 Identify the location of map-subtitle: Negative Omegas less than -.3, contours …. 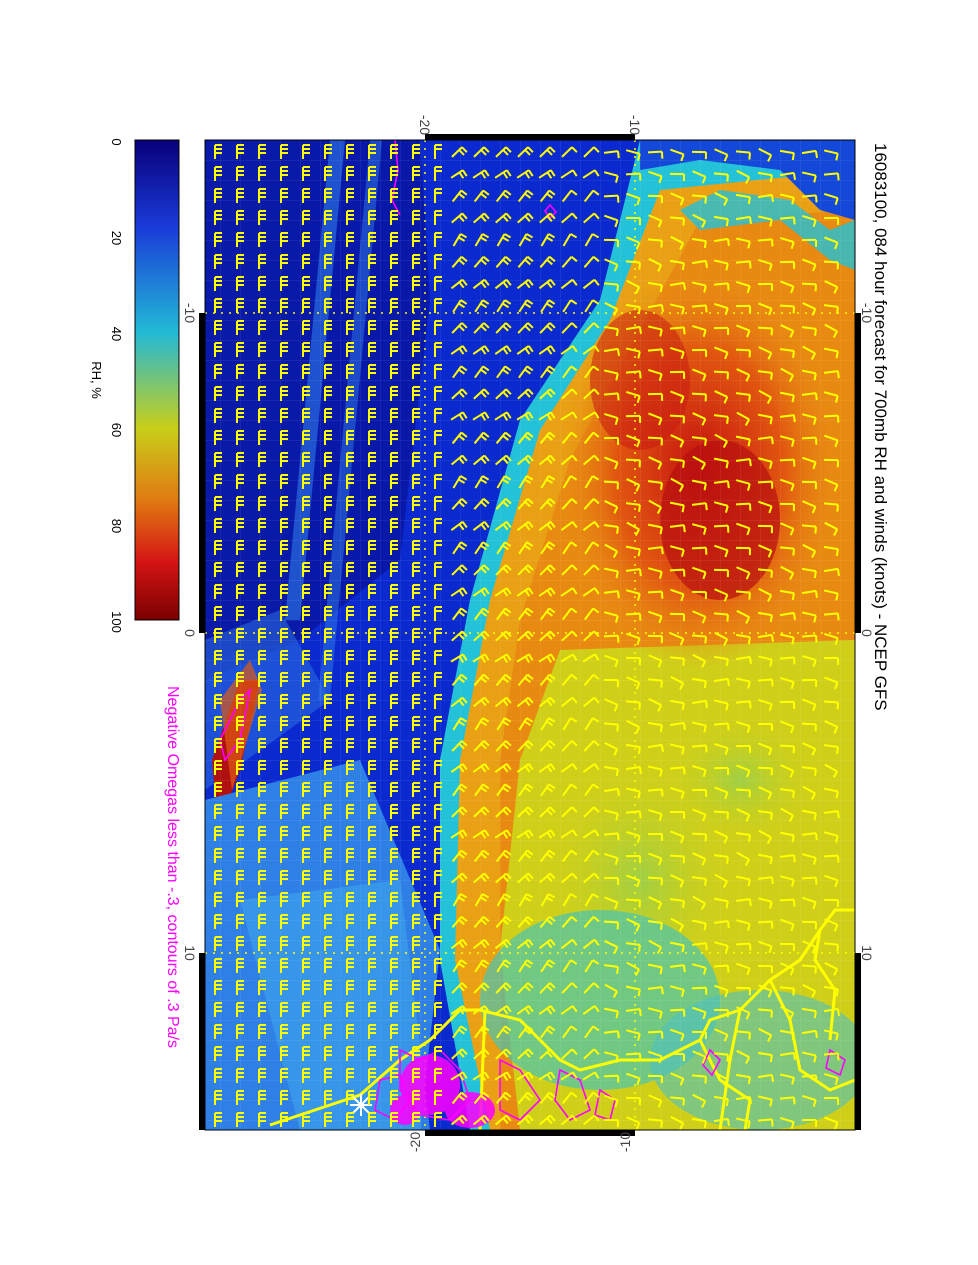
(172, 867).